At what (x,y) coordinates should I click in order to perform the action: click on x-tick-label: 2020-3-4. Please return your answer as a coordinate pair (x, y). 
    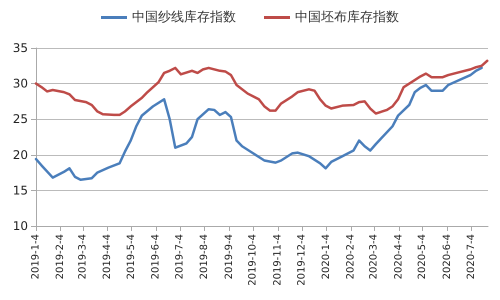
    Looking at the image, I should click on (374, 257).